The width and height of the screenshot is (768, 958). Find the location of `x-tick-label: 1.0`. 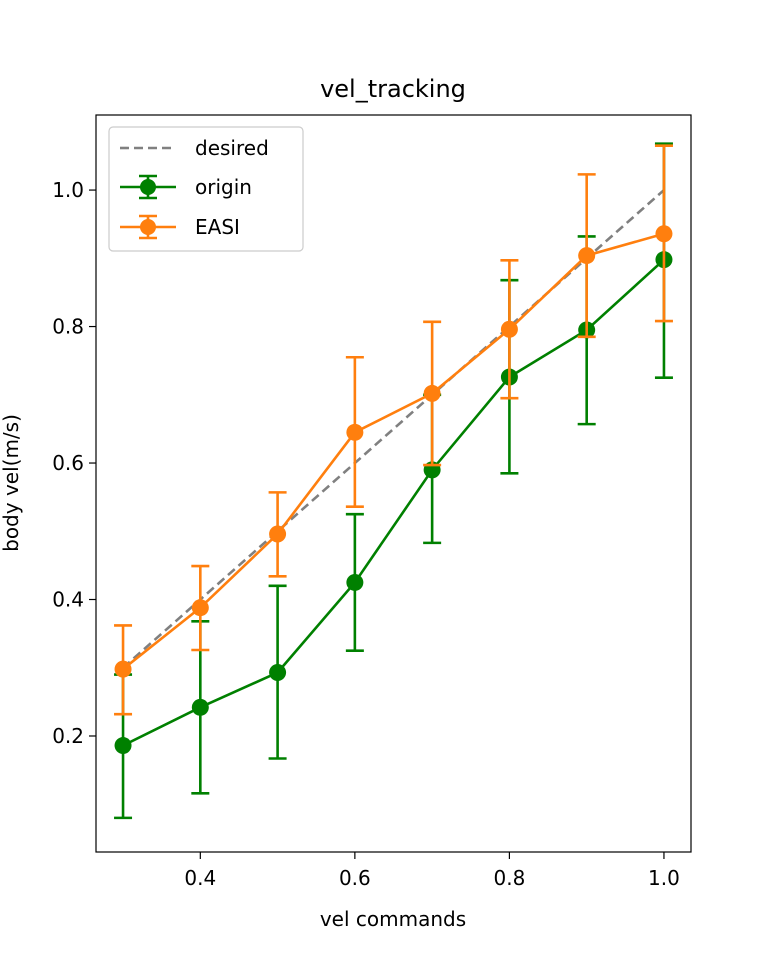

x-tick-label: 1.0 is located at coordinates (664, 878).